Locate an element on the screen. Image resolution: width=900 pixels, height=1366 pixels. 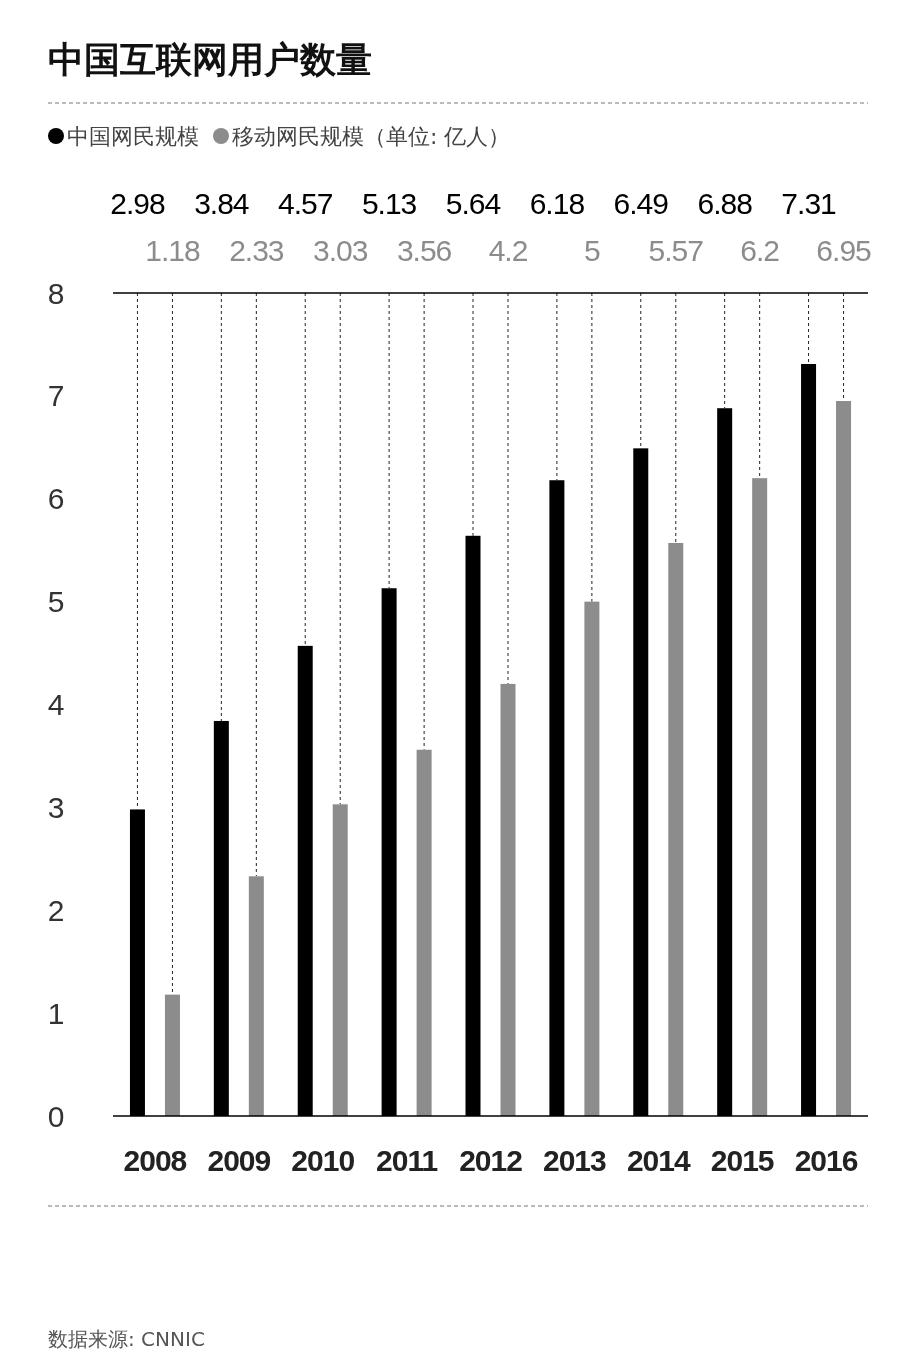
source-note: 数据来源: CNNIC is located at coordinates (126, 1339).